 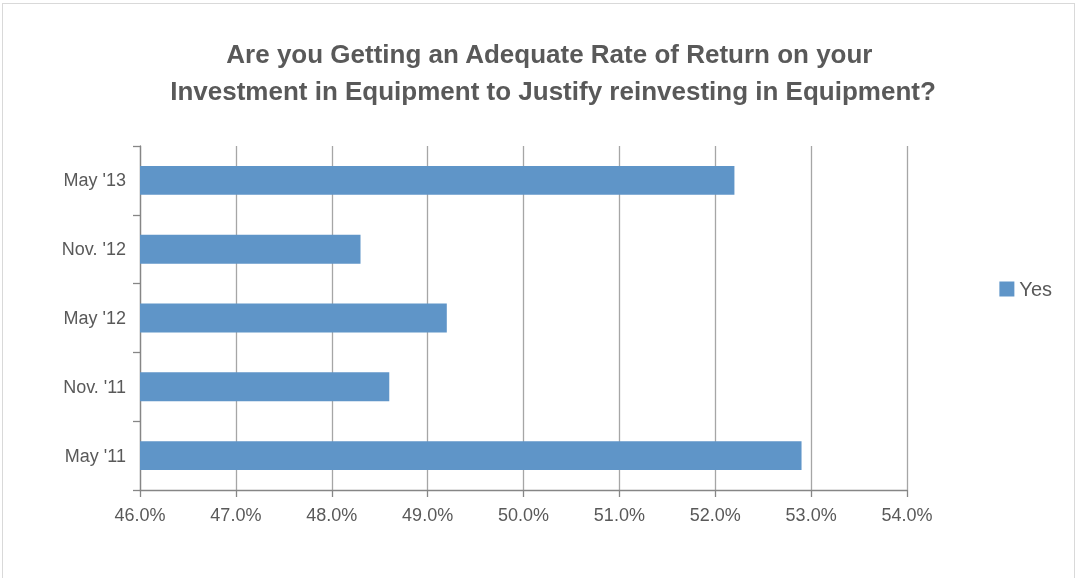 I want to click on x-tick-label: 54.0%, so click(x=907, y=515).